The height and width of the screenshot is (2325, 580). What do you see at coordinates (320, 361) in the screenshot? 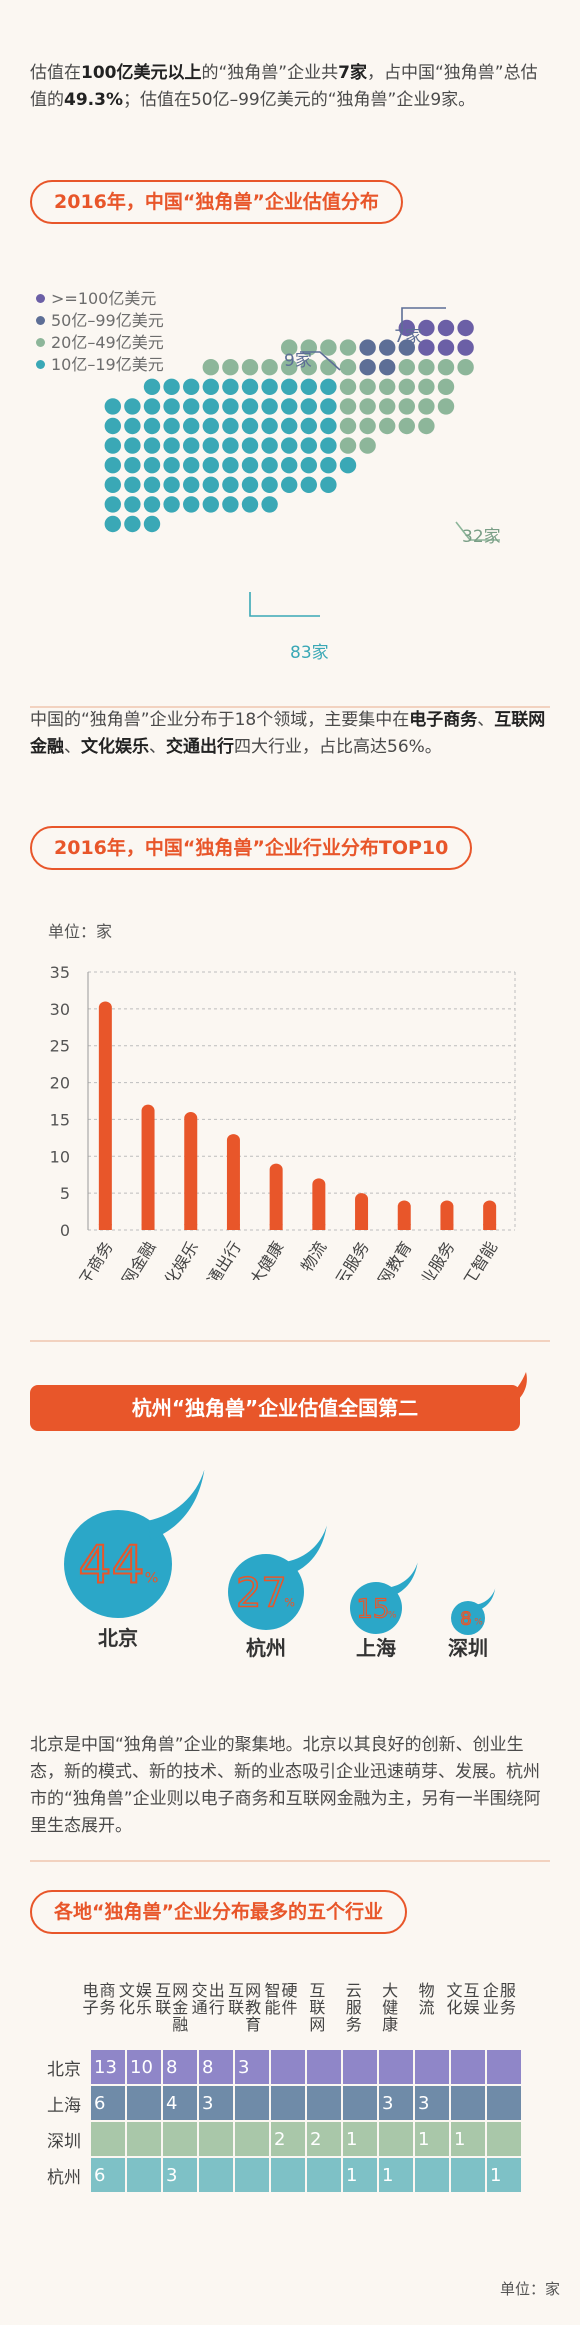
I see `leader-line` at bounding box center [320, 361].